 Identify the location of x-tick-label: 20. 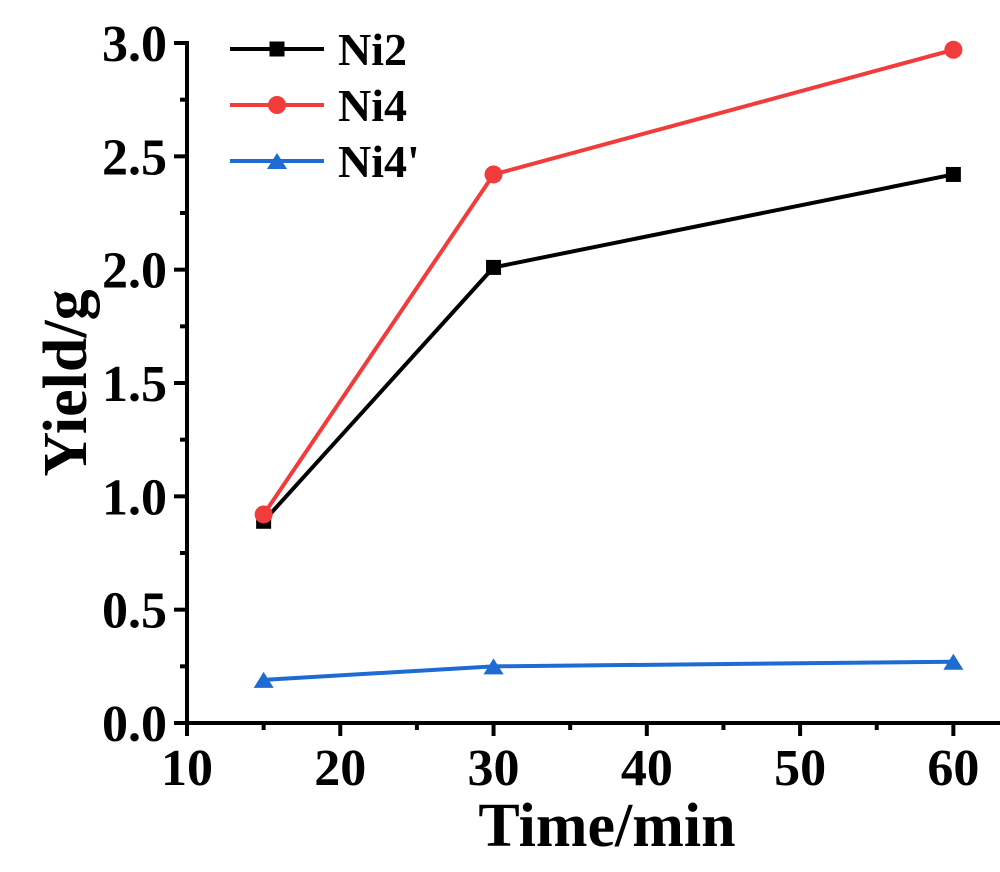
(340, 768).